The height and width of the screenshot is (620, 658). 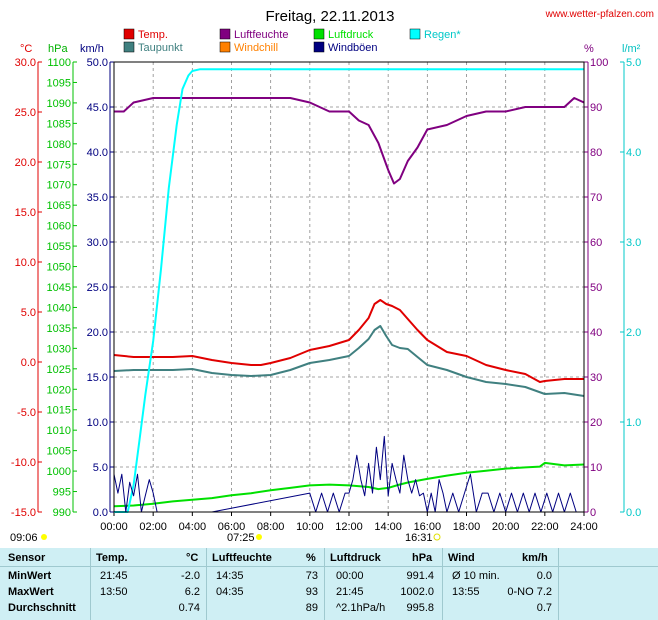 What do you see at coordinates (241, 538) in the screenshot?
I see `sunrise-label: 07:25` at bounding box center [241, 538].